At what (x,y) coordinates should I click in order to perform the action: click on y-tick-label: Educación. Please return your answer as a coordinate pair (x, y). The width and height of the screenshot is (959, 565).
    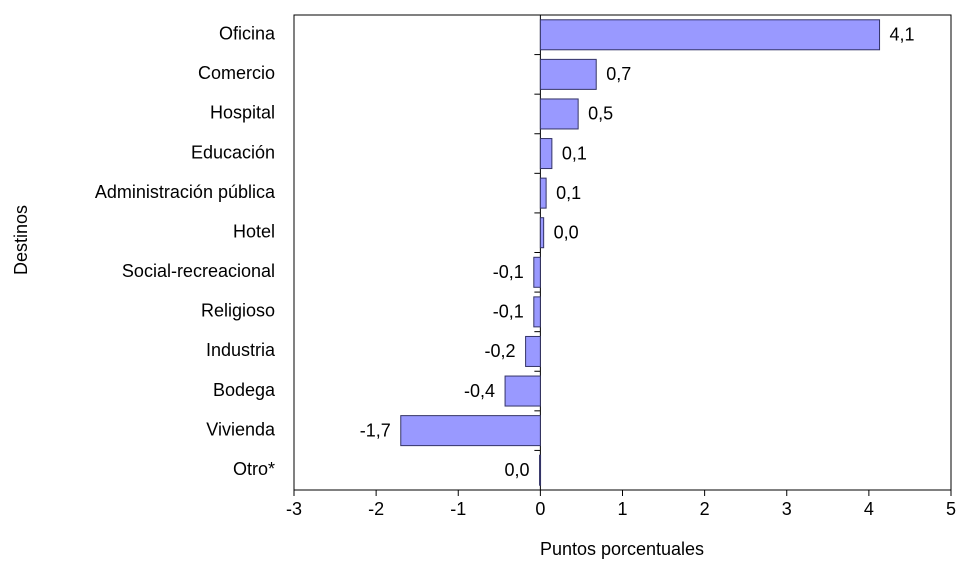
    Looking at the image, I should click on (233, 152).